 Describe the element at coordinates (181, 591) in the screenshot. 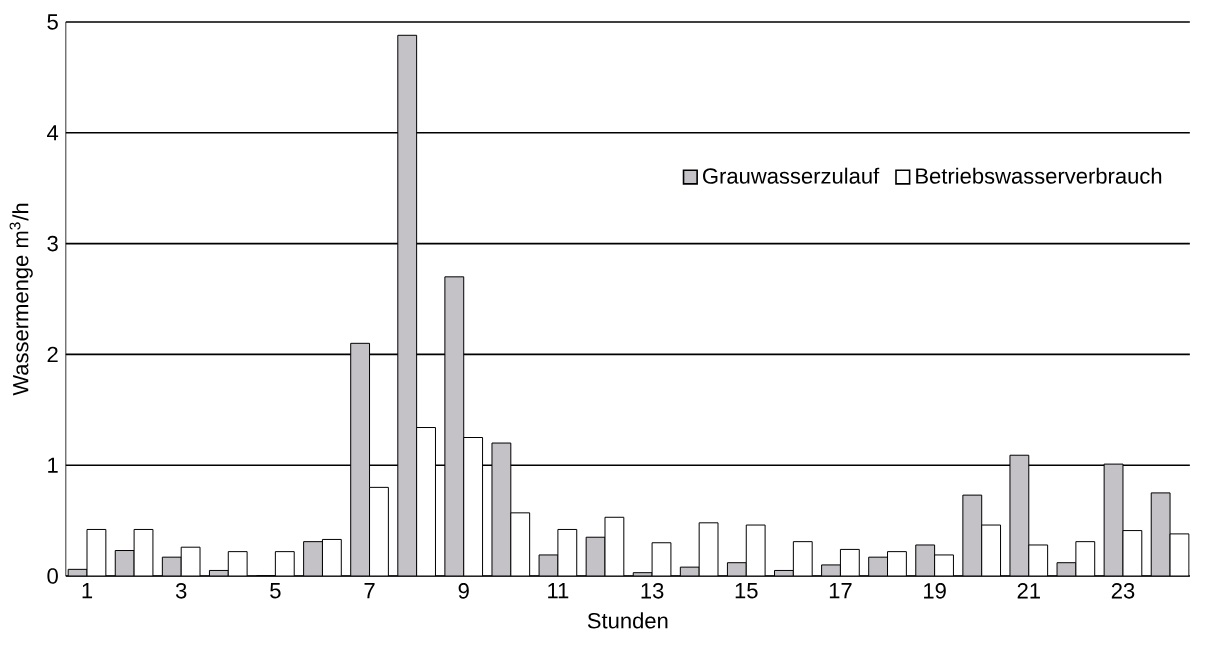

I see `x-tick-label: 3` at that location.